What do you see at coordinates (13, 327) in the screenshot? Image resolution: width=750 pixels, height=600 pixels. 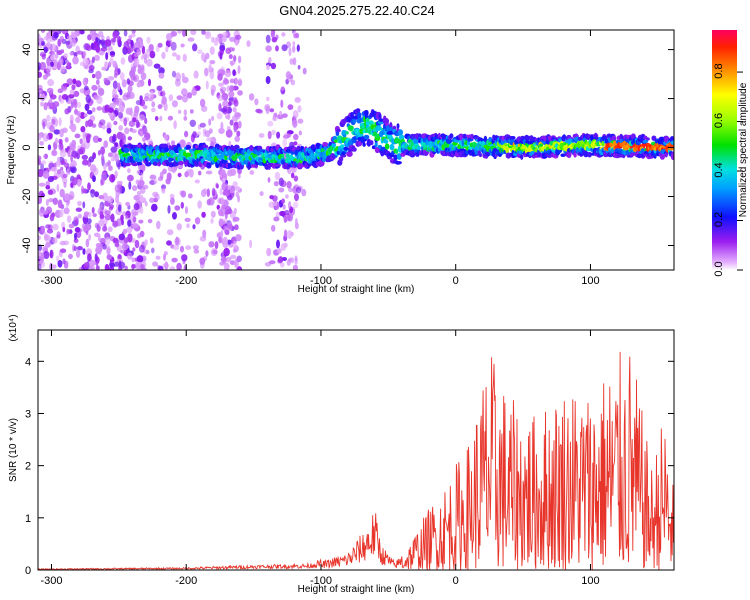 I see `snr-y-multiplier: (x10⁴)` at bounding box center [13, 327].